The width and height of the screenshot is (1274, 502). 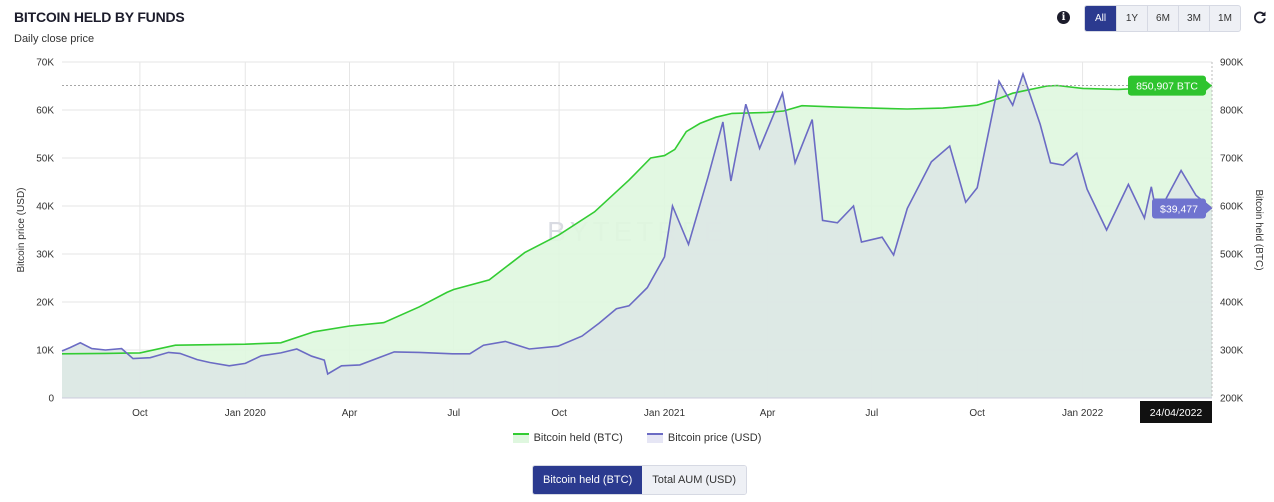 What do you see at coordinates (1131, 18) in the screenshot?
I see `range-1y-button: 1Y` at bounding box center [1131, 18].